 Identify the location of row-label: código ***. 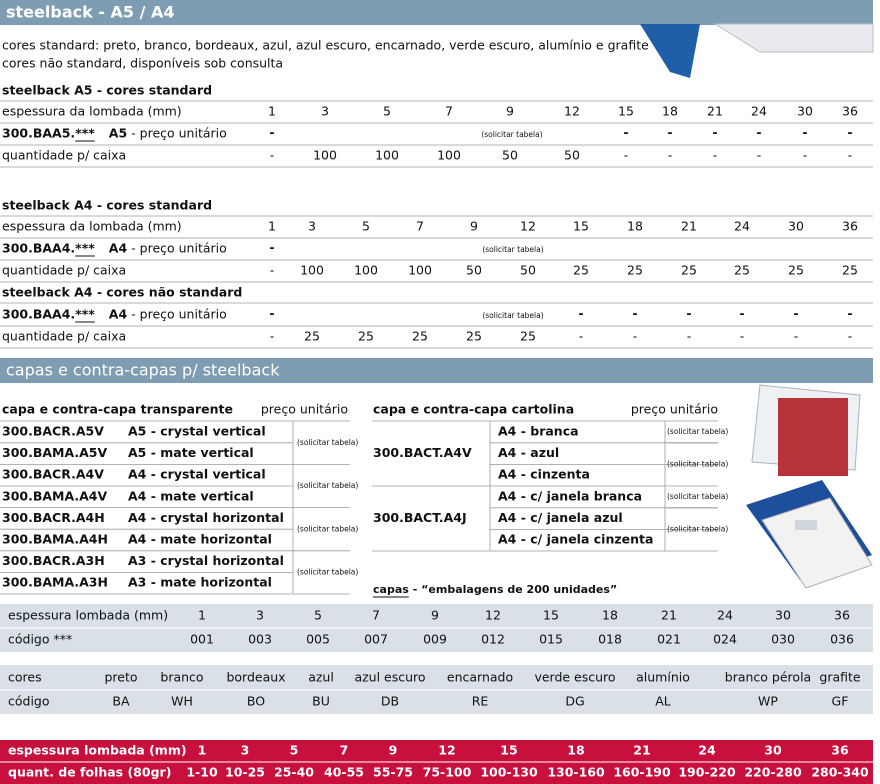
(40, 639).